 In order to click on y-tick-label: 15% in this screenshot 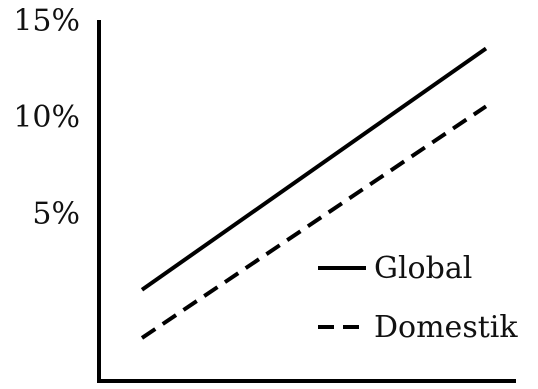, I will do `click(46, 21)`.